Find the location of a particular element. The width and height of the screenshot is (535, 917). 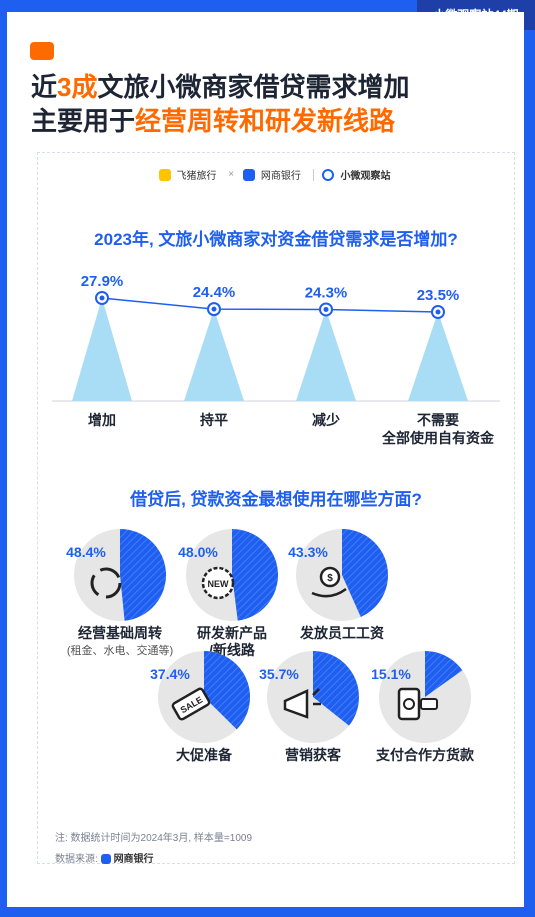

cycle-arrows-icon is located at coordinates (106, 583).